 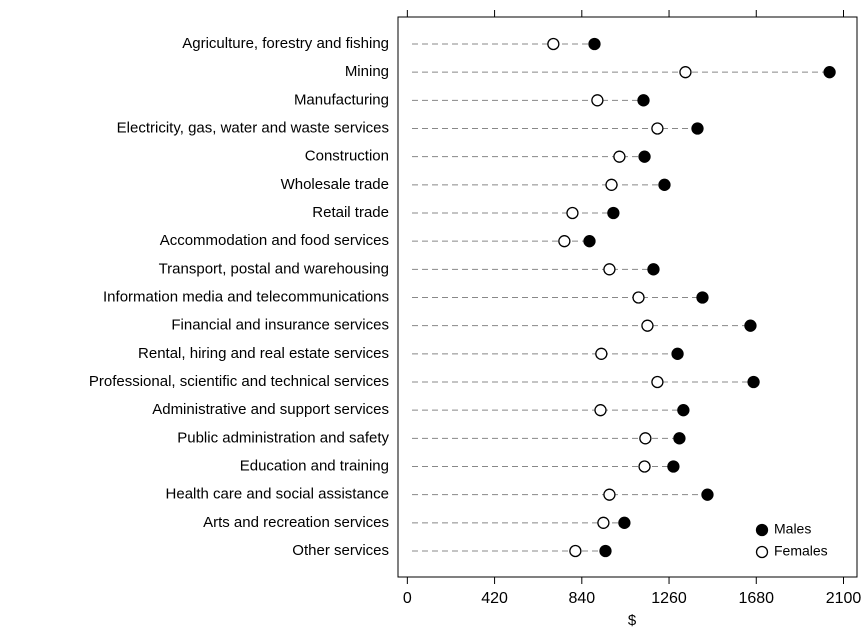 I want to click on y-tick-label: Construction, so click(x=347, y=156).